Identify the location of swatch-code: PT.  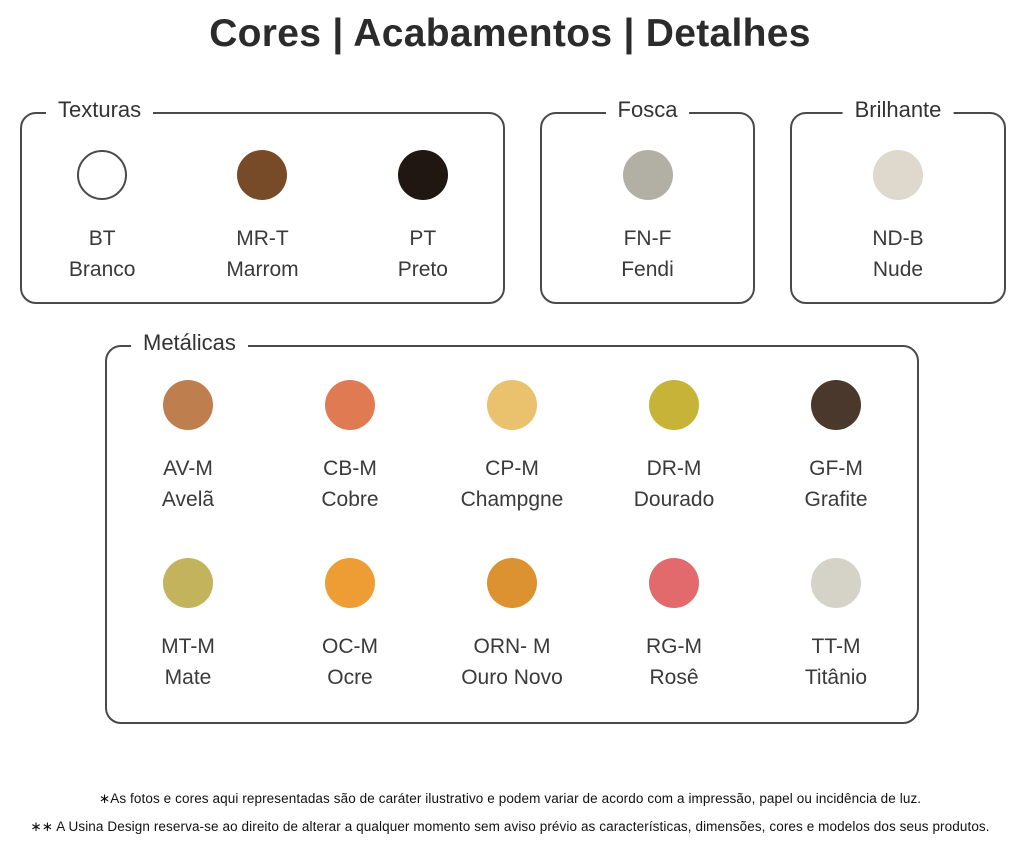
(423, 238).